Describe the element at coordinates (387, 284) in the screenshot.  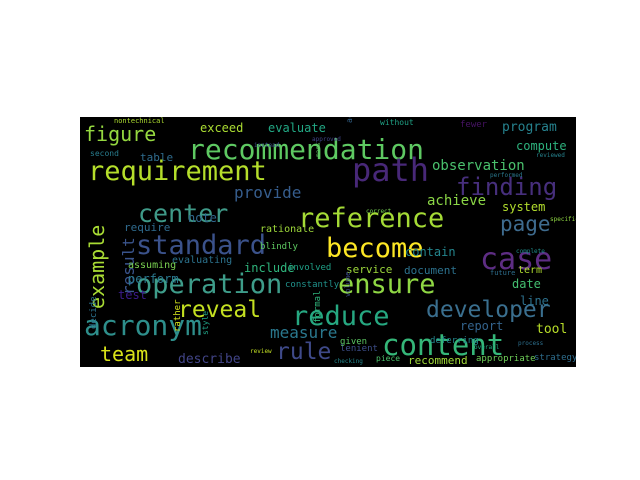
I see `cloud-word-ensure: ensure` at that location.